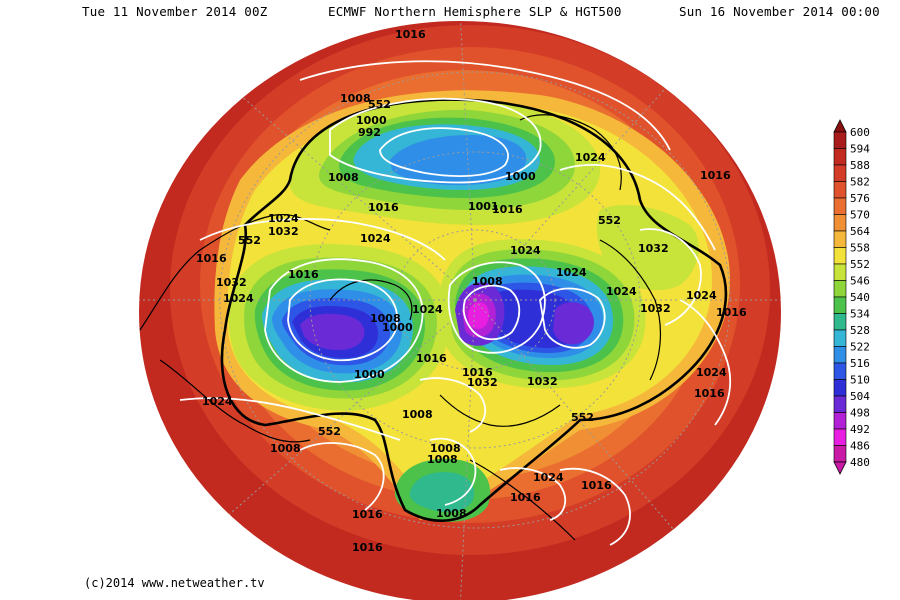 The width and height of the screenshot is (900, 600). Describe the element at coordinates (860, 396) in the screenshot. I see `colorbar-tick-label: 504` at that location.